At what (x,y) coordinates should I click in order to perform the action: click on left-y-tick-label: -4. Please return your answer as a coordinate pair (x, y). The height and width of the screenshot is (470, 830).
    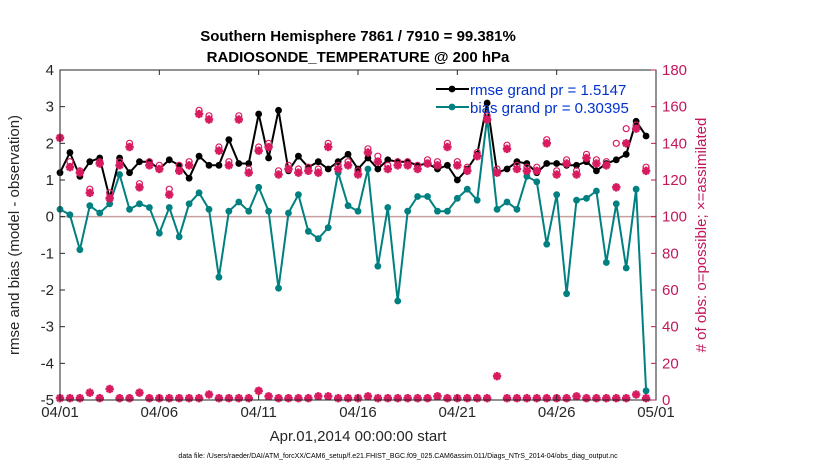
    Looking at the image, I should click on (47, 363).